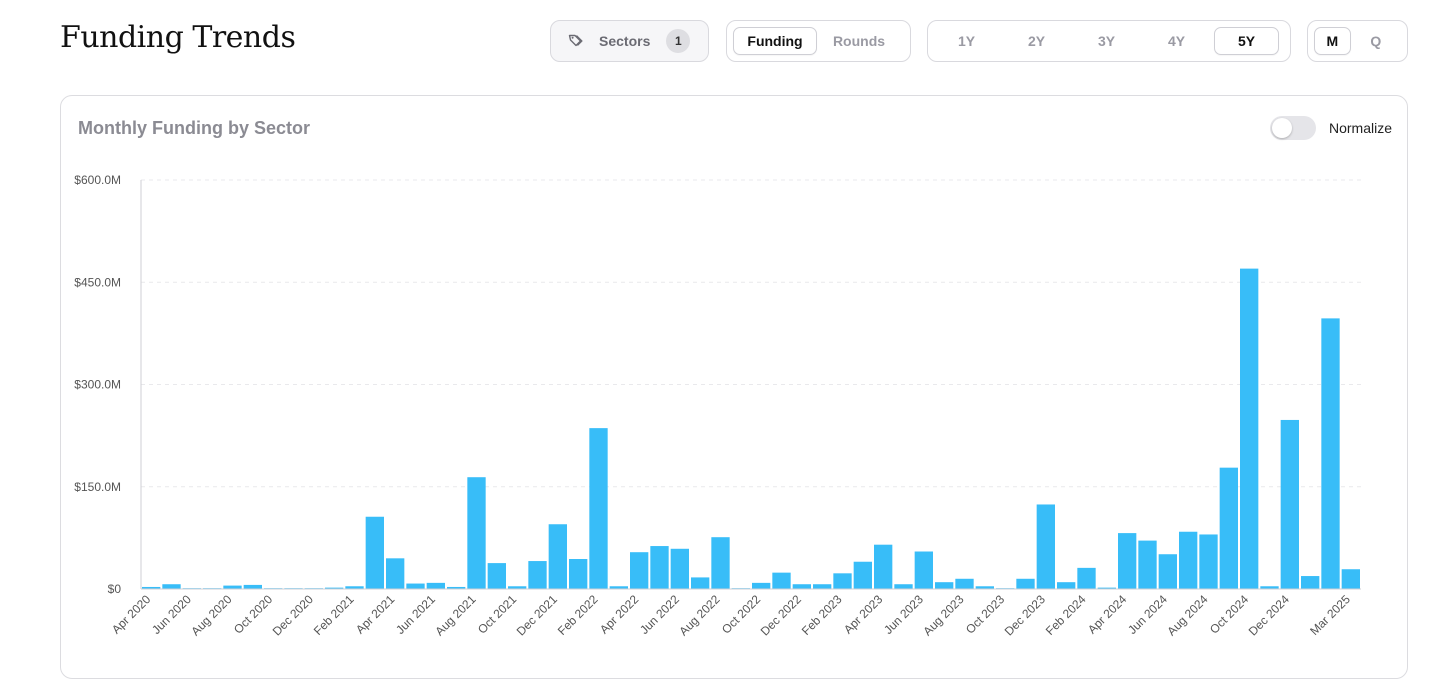  Describe the element at coordinates (1106, 41) in the screenshot. I see `period-option-3y: 3Y` at that location.